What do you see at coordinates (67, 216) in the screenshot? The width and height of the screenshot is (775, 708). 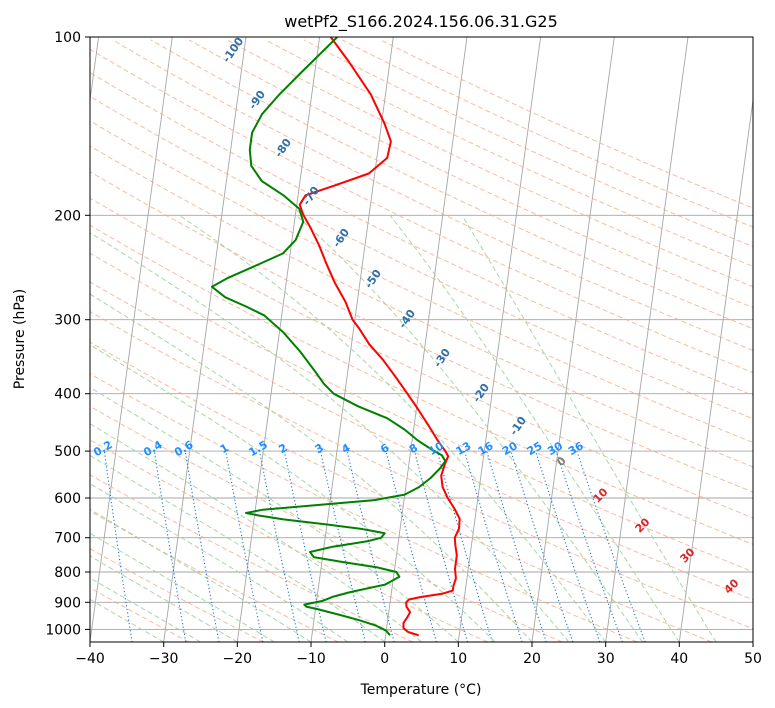 I see `y-tick-label: 200` at bounding box center [67, 216].